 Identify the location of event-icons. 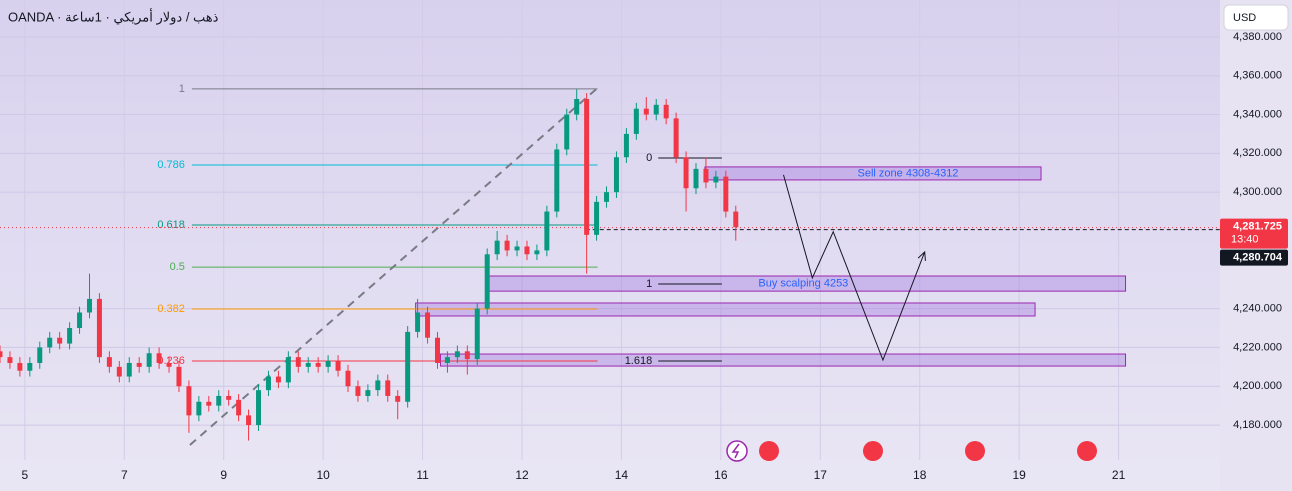
(911, 451).